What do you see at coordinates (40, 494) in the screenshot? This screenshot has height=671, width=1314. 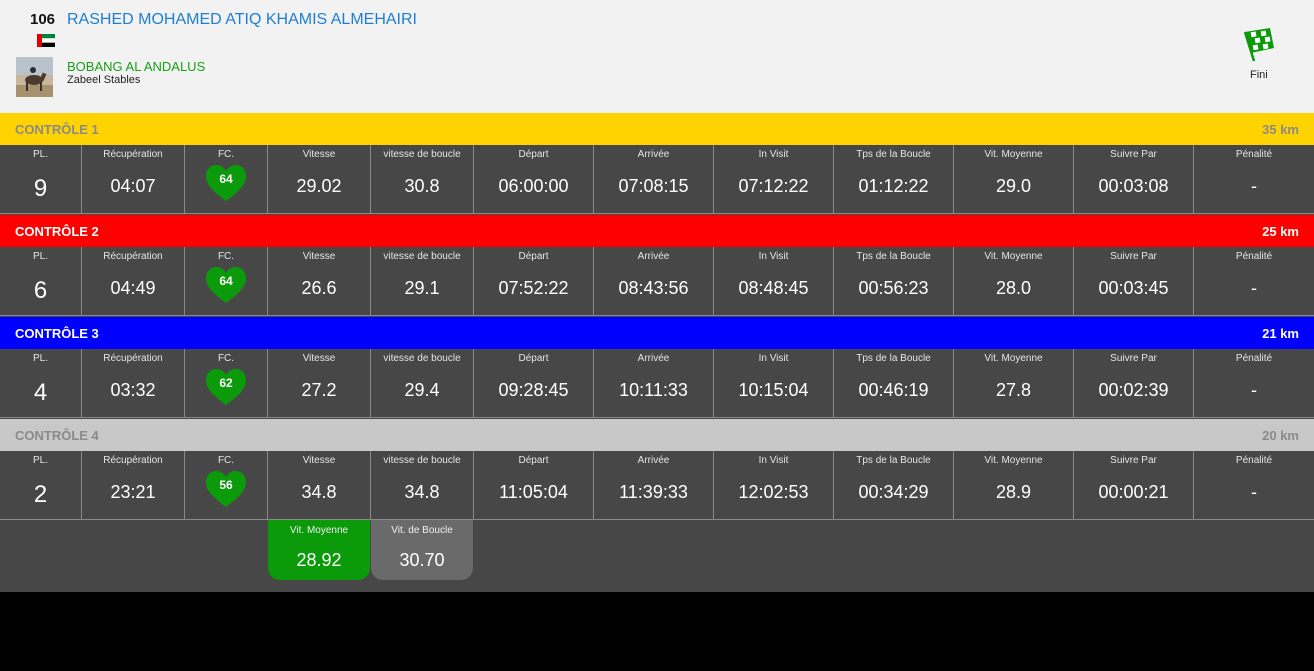 I see `placing-value: 2` at bounding box center [40, 494].